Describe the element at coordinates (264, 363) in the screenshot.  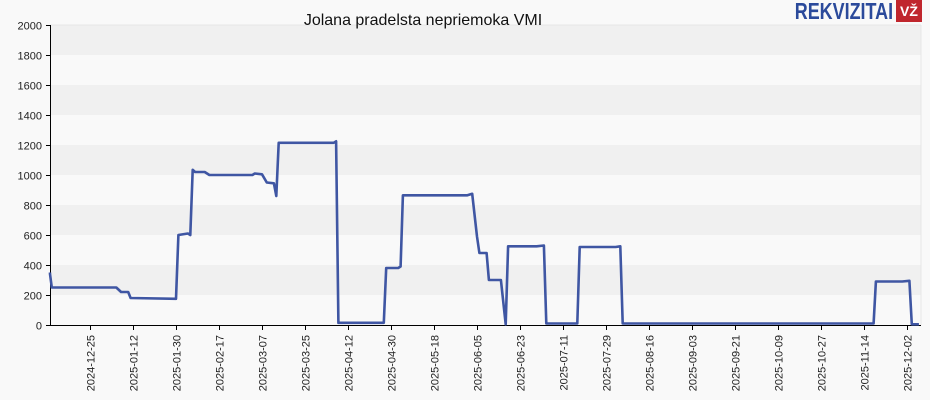
I see `svg-text: 2025-03-07` at that location.